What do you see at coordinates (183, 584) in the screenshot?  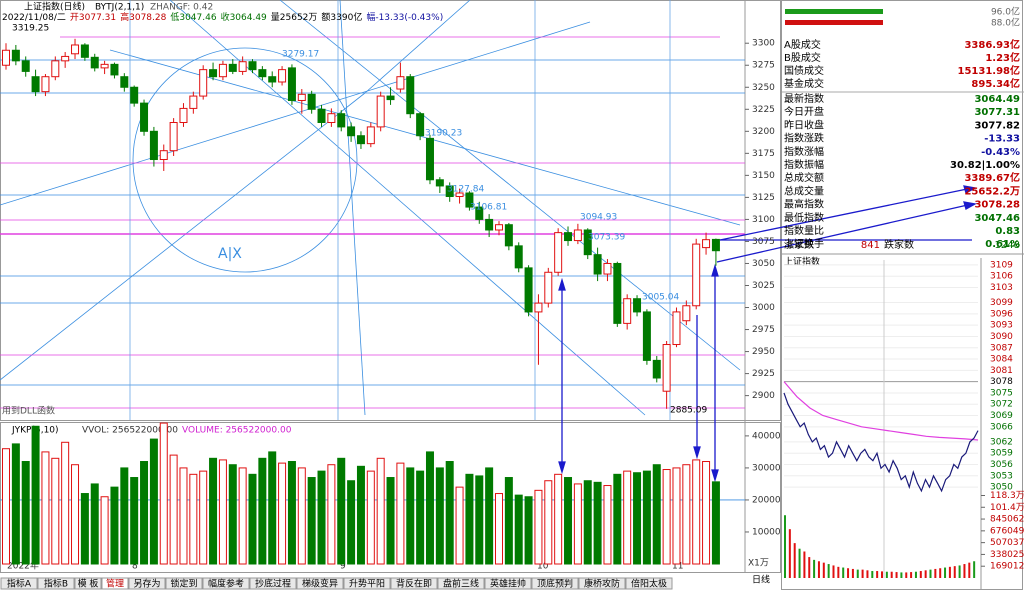 I see `tab-label: 锁定到` at bounding box center [183, 584].